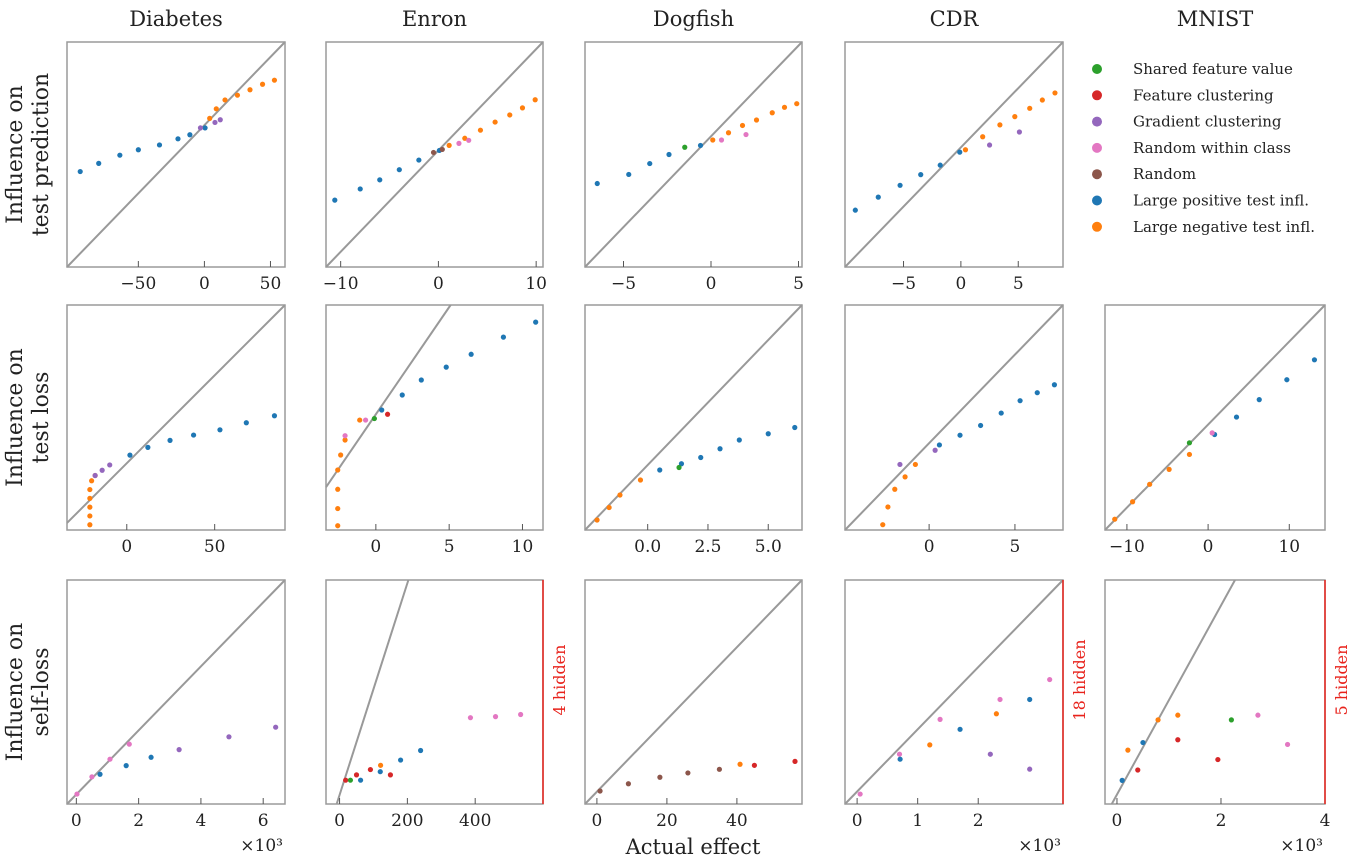 The image size is (1353, 860). What do you see at coordinates (449, 547) in the screenshot?
I see `x-tick-label: 5` at bounding box center [449, 547].